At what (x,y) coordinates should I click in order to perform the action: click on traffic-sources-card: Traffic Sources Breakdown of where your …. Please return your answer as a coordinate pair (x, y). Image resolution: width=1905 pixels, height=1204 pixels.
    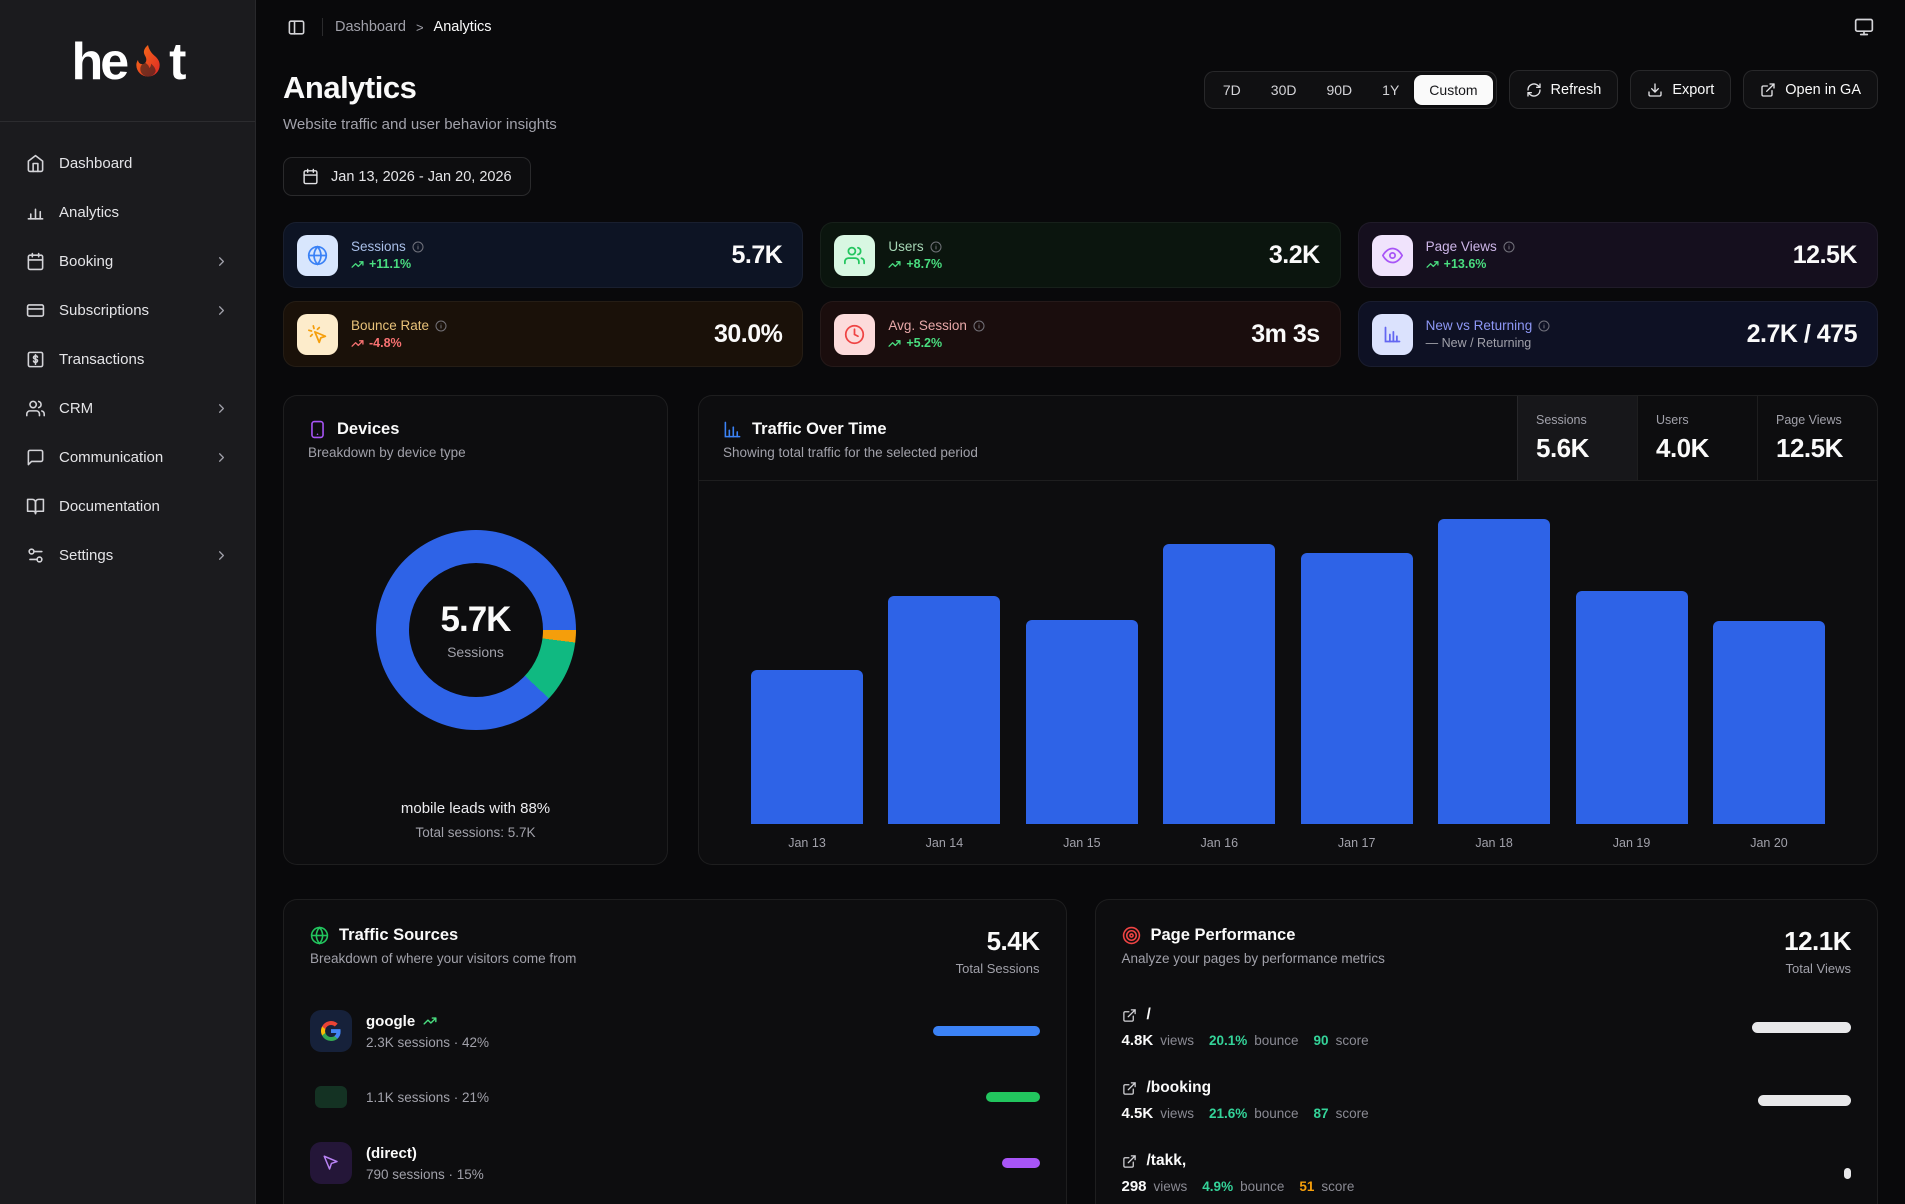
    Looking at the image, I should click on (675, 1051).